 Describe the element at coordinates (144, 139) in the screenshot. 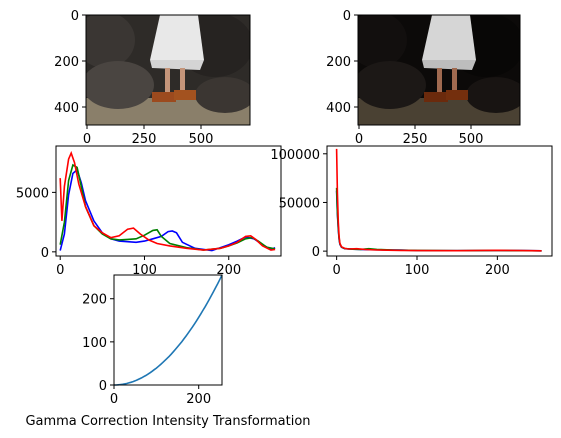

I see `image-a-xtick-1: 250` at that location.